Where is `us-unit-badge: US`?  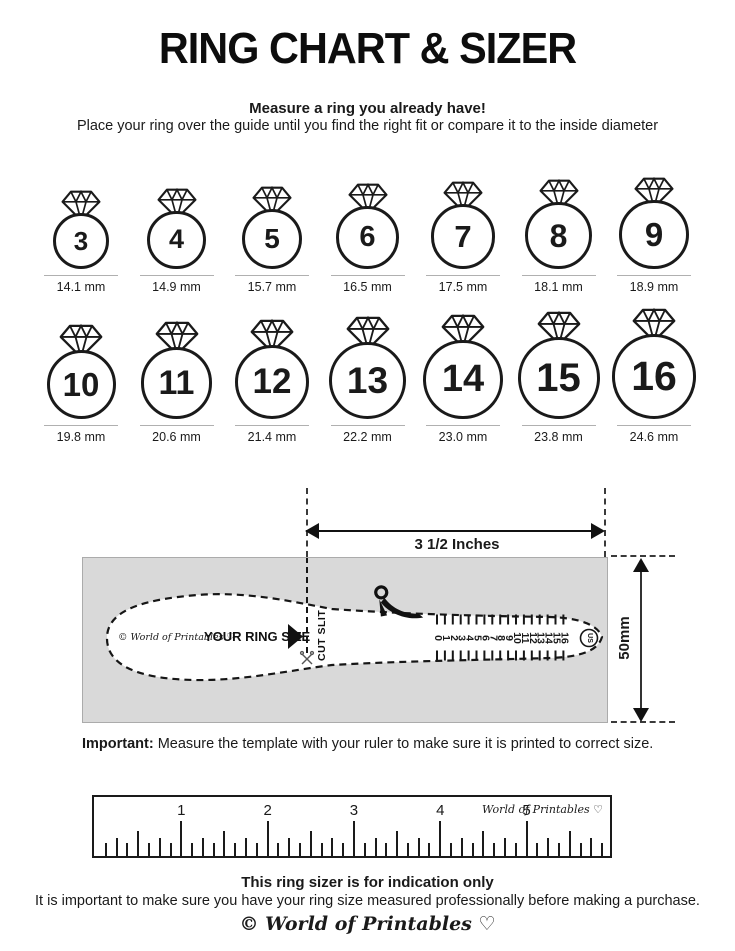
us-unit-badge: US is located at coordinates (589, 638).